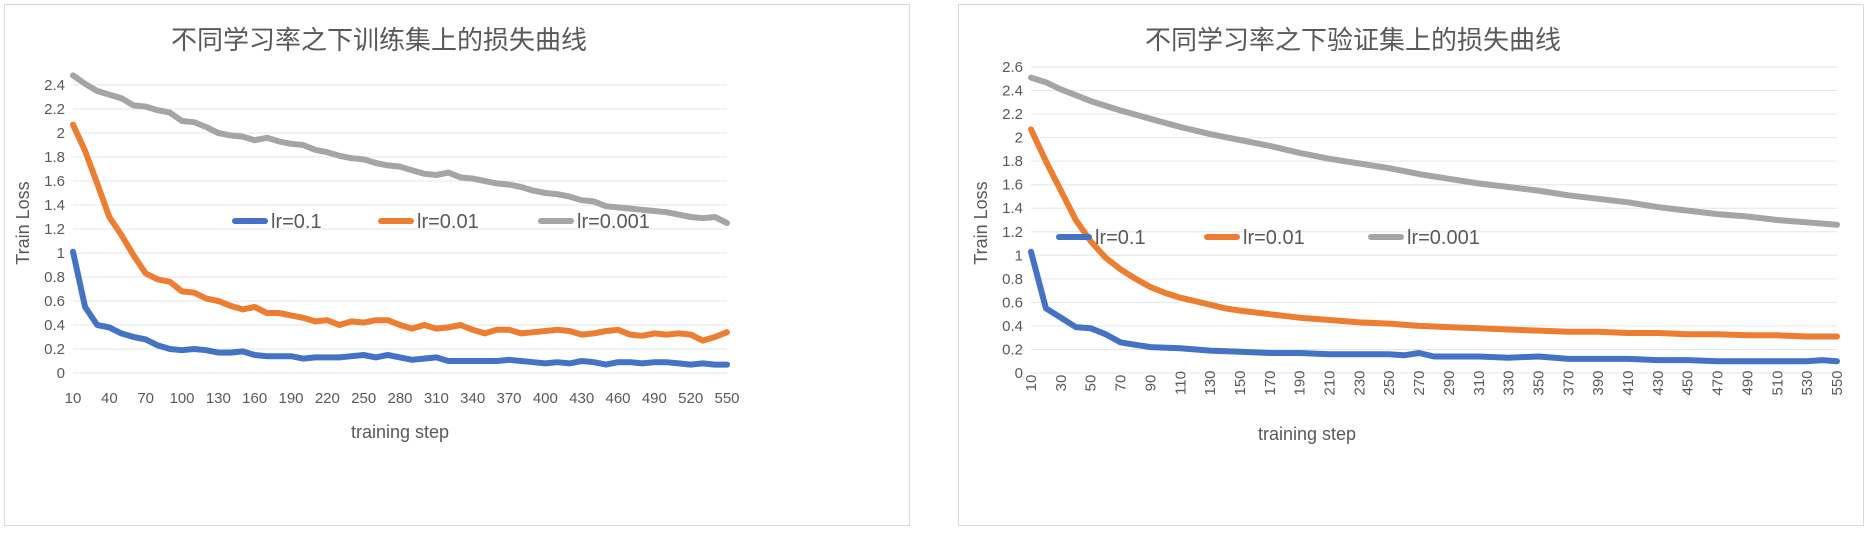 Image resolution: width=1868 pixels, height=534 pixels. What do you see at coordinates (1419, 382) in the screenshot?
I see `x-tick-label: 270` at bounding box center [1419, 382].